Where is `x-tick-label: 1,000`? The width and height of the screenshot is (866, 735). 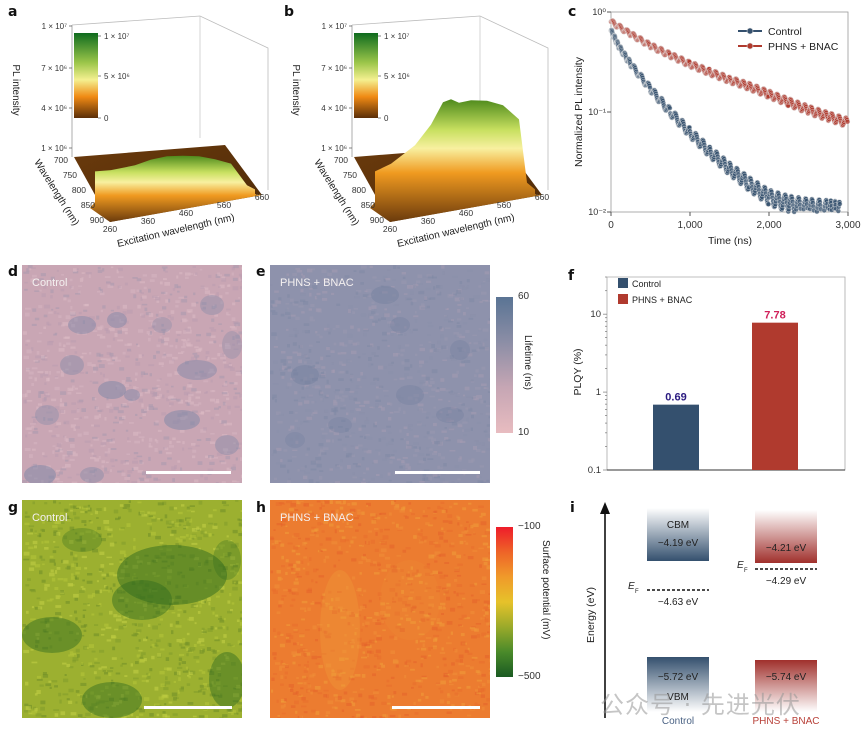 x-tick-label: 1,000 is located at coordinates (689, 225).